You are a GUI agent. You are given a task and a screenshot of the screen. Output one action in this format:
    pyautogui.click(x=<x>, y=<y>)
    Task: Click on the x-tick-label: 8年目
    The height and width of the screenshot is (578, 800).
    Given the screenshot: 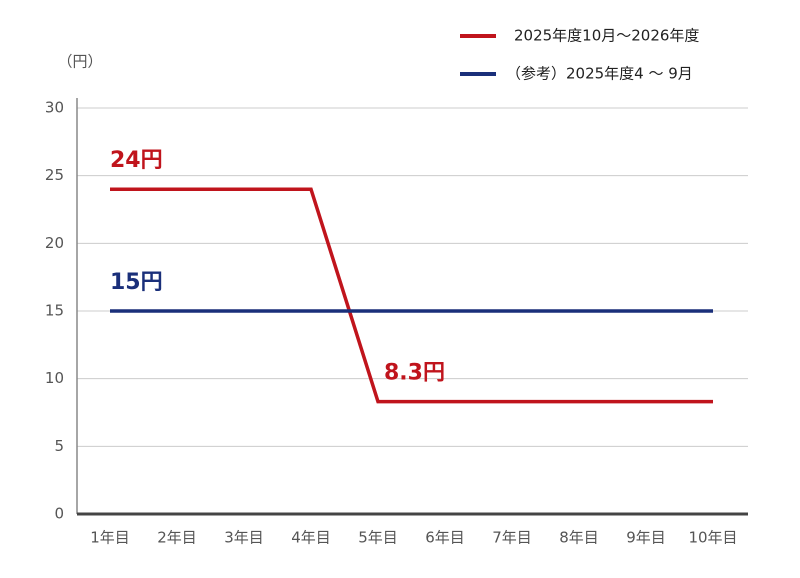 What is the action you would take?
    pyautogui.click(x=579, y=538)
    